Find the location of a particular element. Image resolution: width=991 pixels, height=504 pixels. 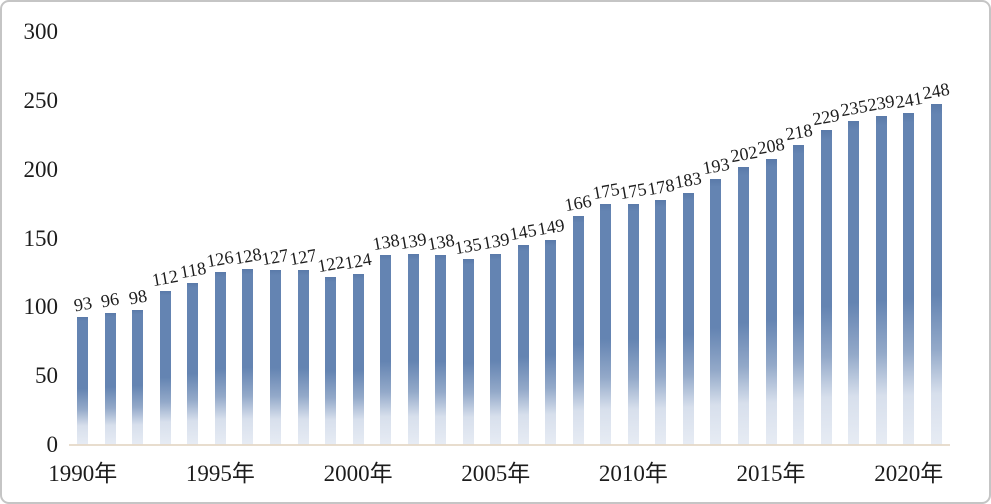

y-tick-label-0: 0 is located at coordinates (52, 444).